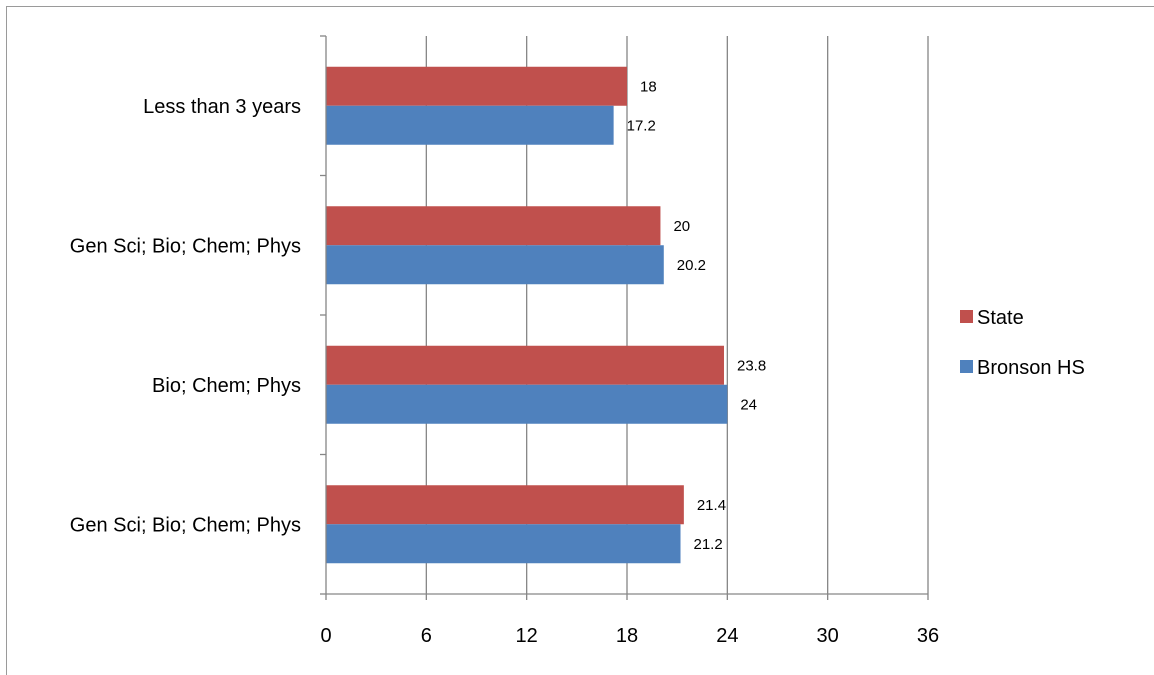 The image size is (1154, 675). What do you see at coordinates (928, 636) in the screenshot?
I see `x-tick-label: 36` at bounding box center [928, 636].